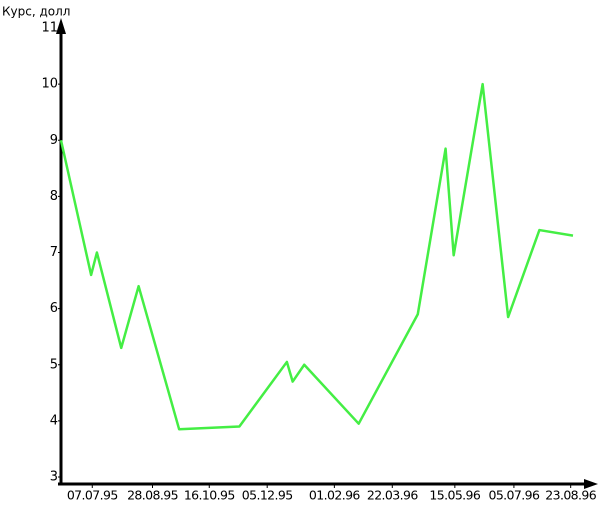 Image resolution: width=600 pixels, height=506 pixels. What do you see at coordinates (54, 420) in the screenshot?
I see `y-tick-label: 4` at bounding box center [54, 420].